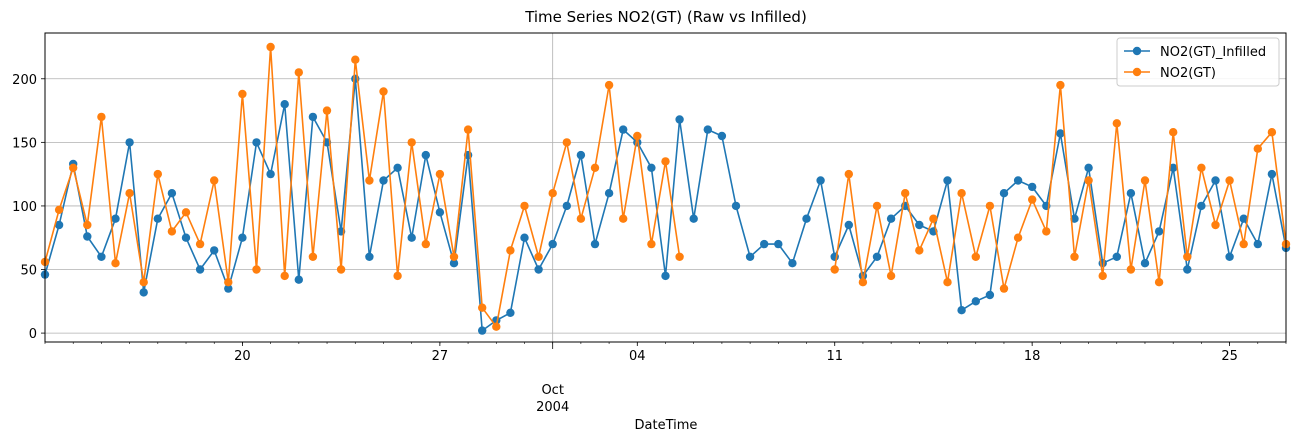  I want to click on chart-title: Time Series NO2(GT) (Raw vs Infilled), so click(665, 17).